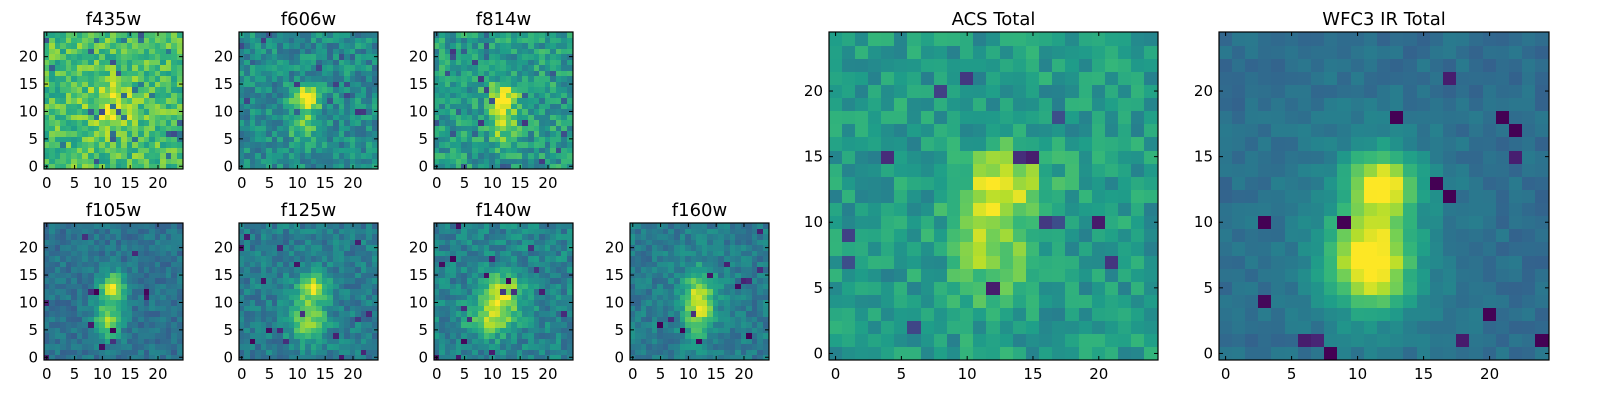  What do you see at coordinates (28, 302) in the screenshot?
I see `y-tick-label: 10` at bounding box center [28, 302].